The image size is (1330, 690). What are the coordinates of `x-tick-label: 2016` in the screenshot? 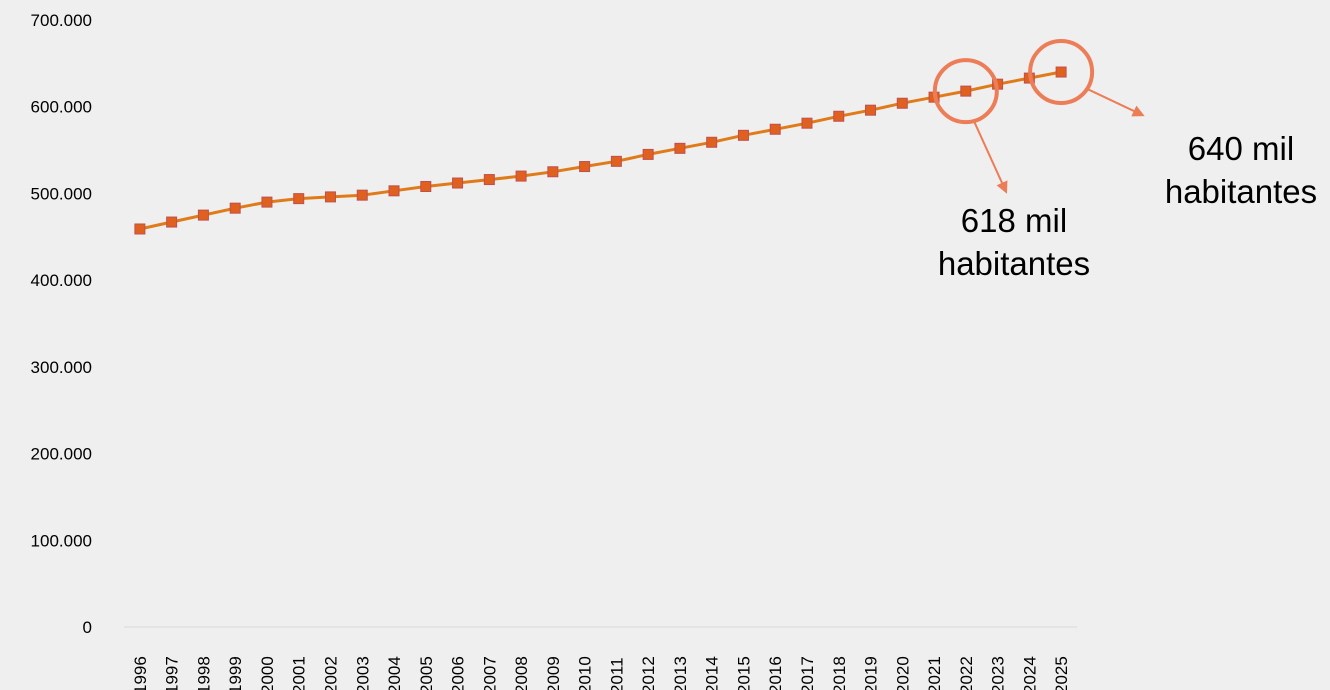 It's located at (775, 673).